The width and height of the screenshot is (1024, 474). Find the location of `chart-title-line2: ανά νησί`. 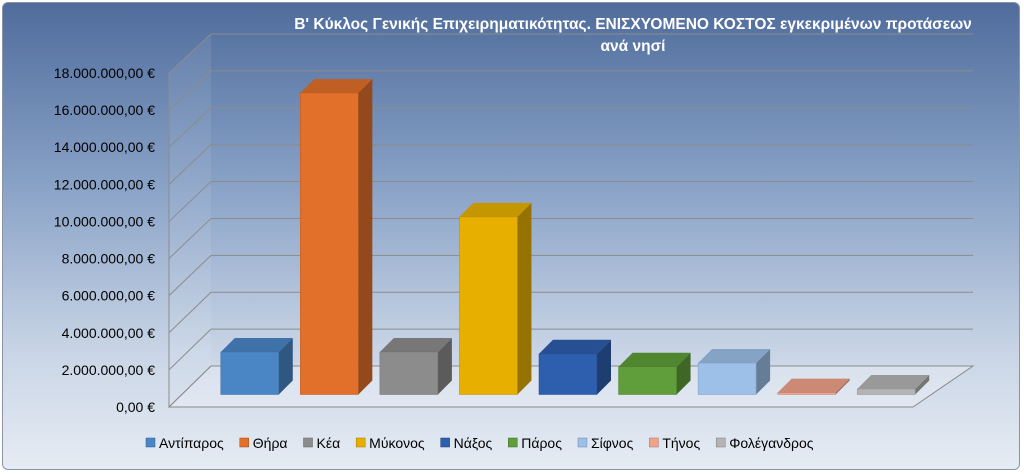

chart-title-line2: ανά νησί is located at coordinates (633, 46).